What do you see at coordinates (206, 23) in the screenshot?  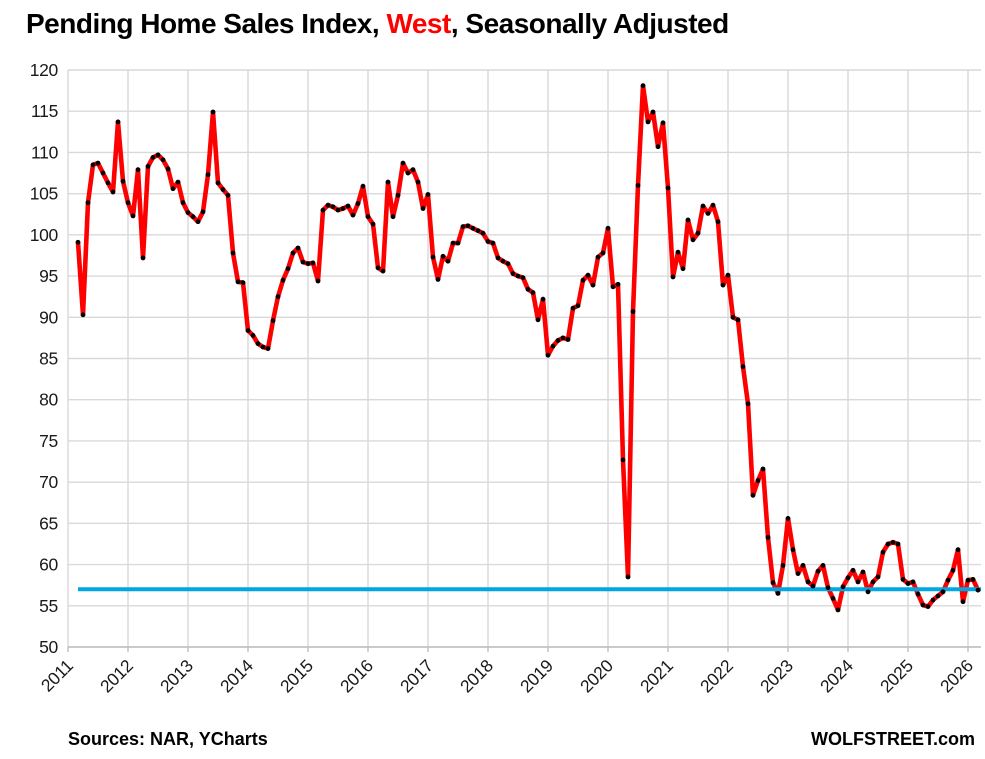 I see `chart-title-prefix: Pending Home Sales Index,` at bounding box center [206, 23].